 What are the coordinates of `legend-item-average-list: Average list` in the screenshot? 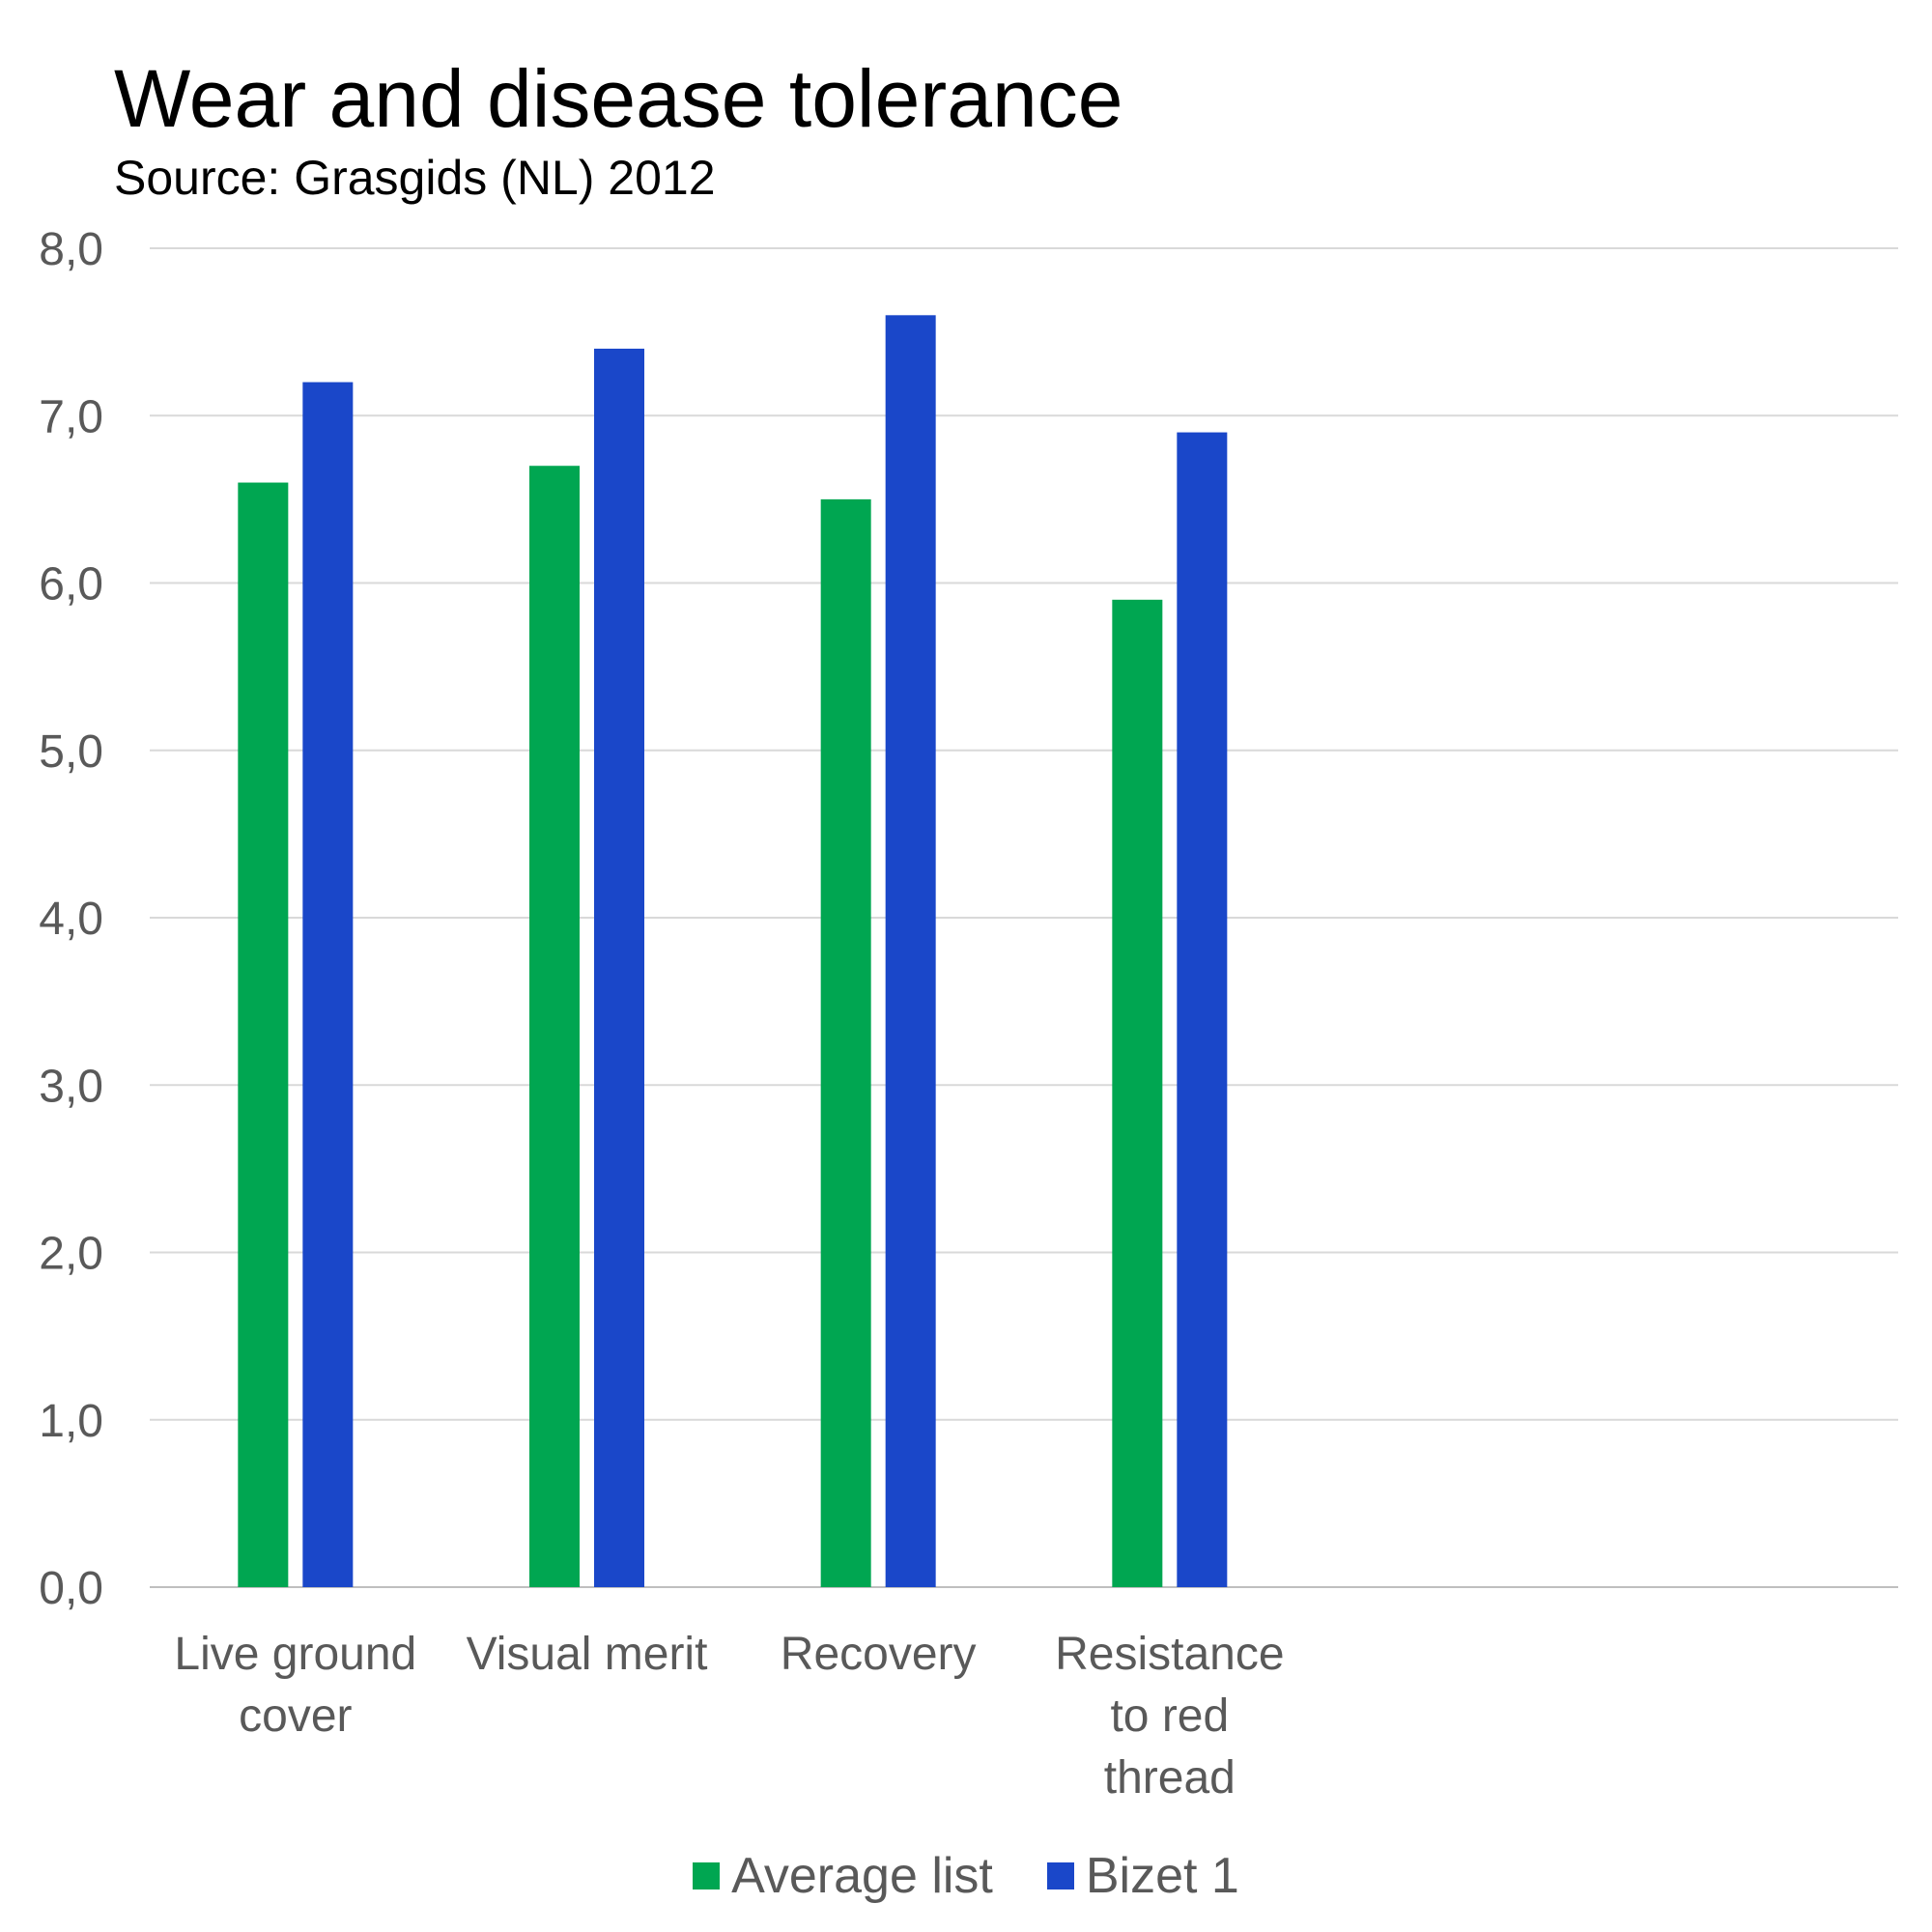 It's located at (843, 1876).